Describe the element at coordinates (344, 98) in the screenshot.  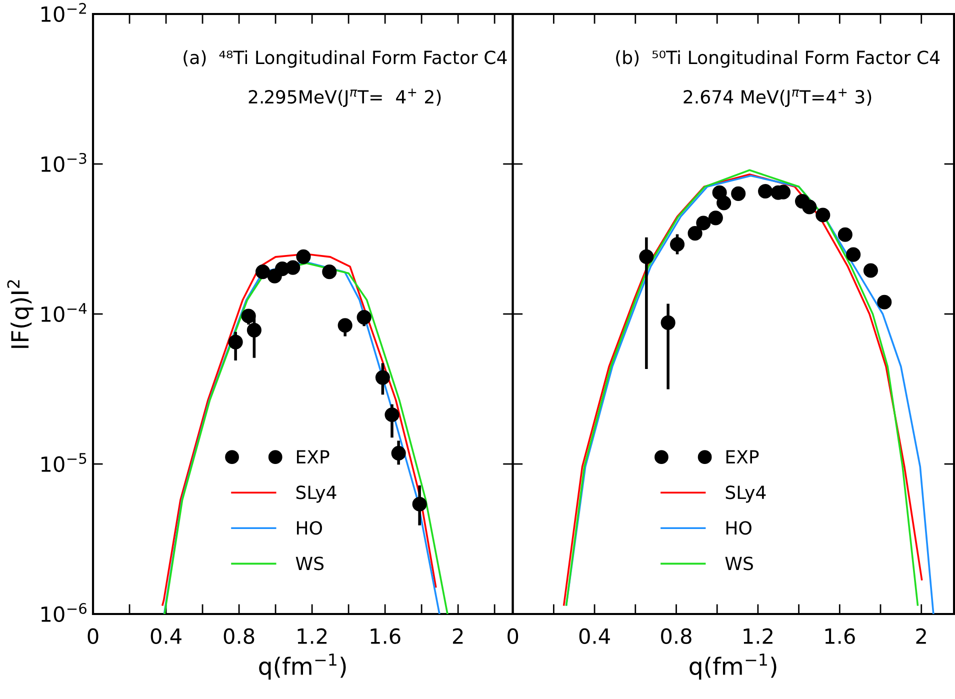
I see `annotation: 2.295MeV(J$^{π}$T= 4$^{+}$ 2)` at that location.